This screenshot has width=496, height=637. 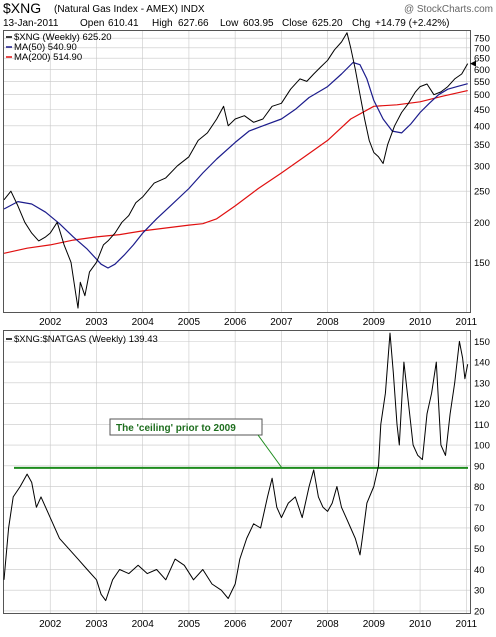 What do you see at coordinates (281, 624) in the screenshot?
I see `ratio-x-tick-label: 2007` at bounding box center [281, 624].